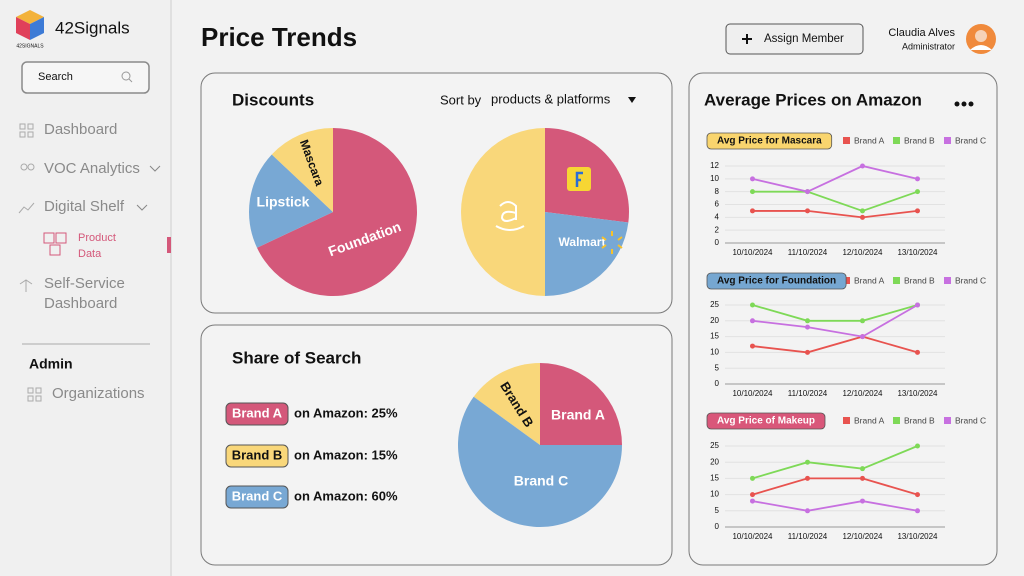 This screenshot has width=1024, height=576. What do you see at coordinates (717, 367) in the screenshot?
I see `y-tick-label: 5` at bounding box center [717, 367].